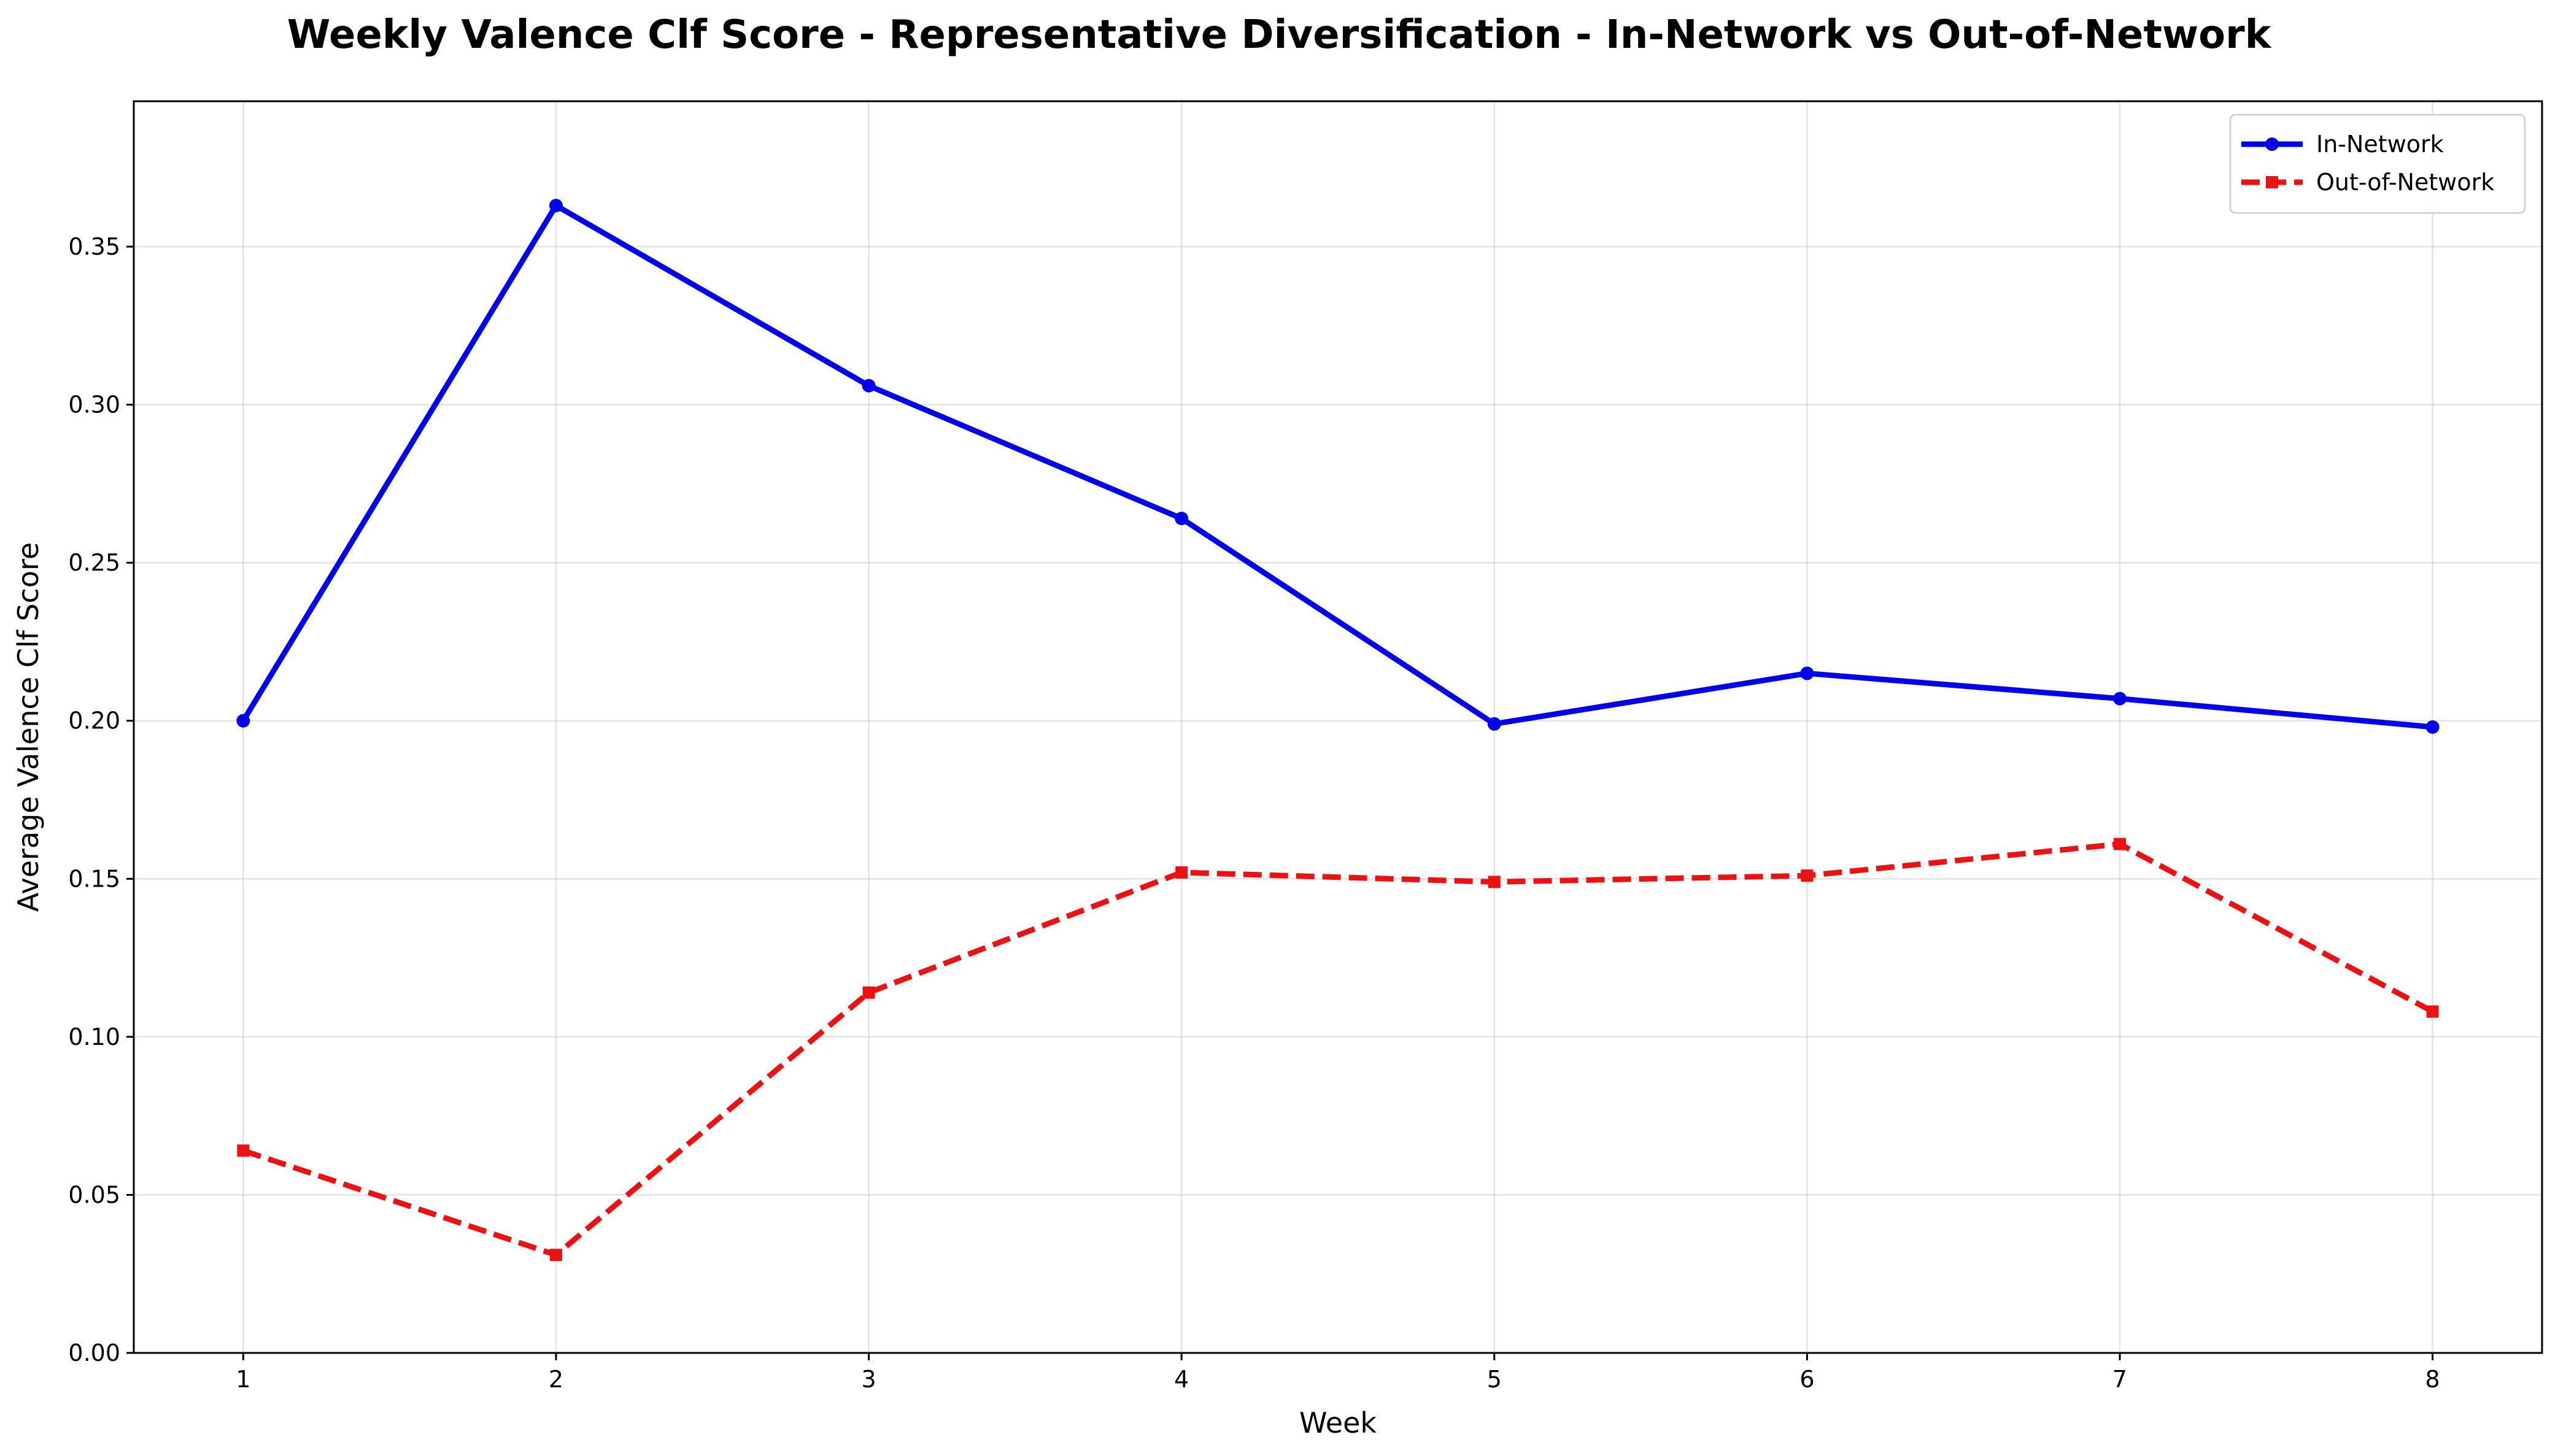  I want to click on y-axis-label: Average Valence Clf Score, so click(28, 727).